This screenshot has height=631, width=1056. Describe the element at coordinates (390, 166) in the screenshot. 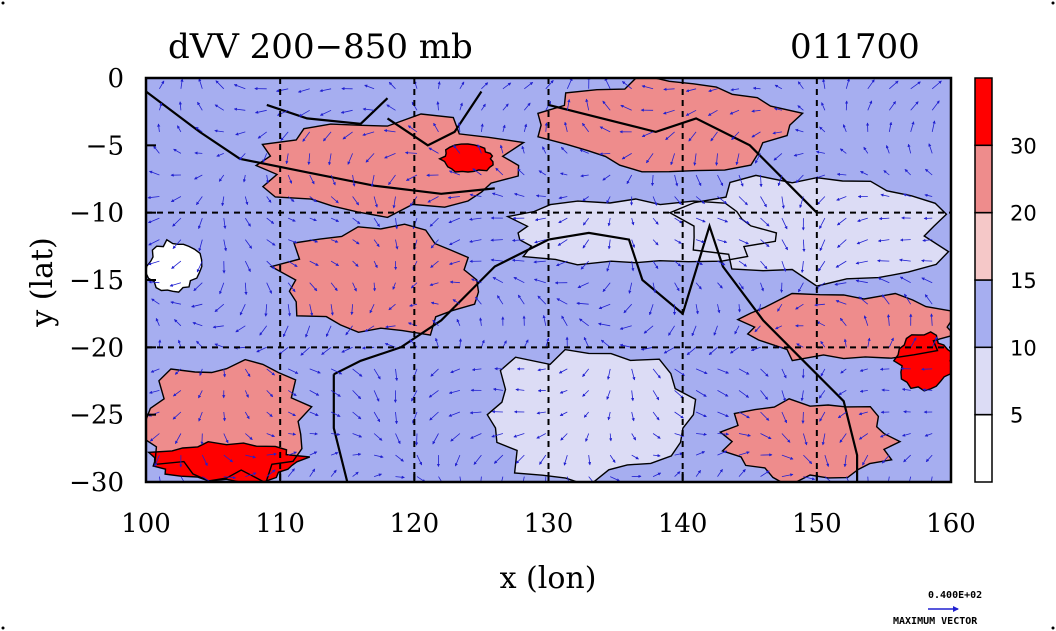

I see `contour-line` at that location.